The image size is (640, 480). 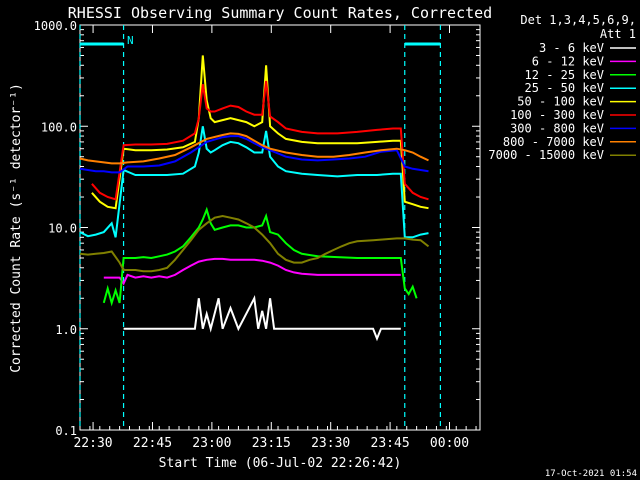 What do you see at coordinates (130, 40) in the screenshot?
I see `night-marker: N` at bounding box center [130, 40].